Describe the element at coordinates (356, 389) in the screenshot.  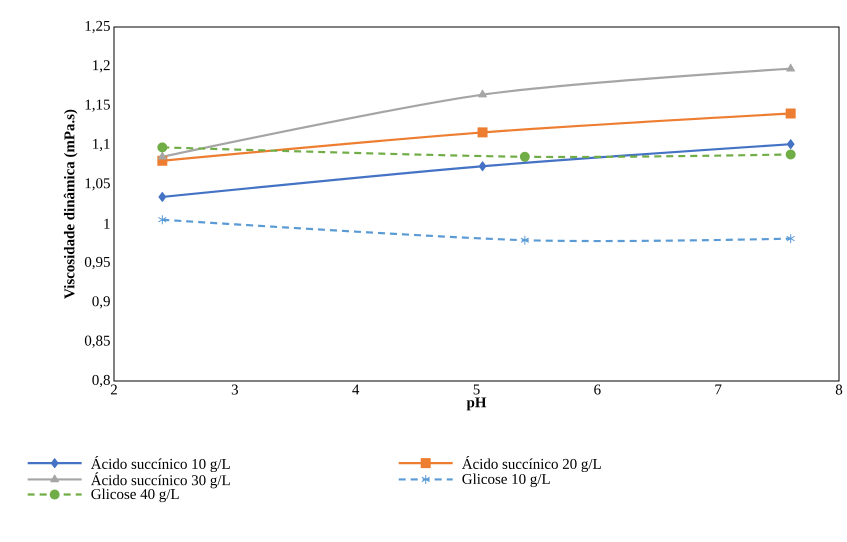
I see `x-tick-label: 4` at that location.